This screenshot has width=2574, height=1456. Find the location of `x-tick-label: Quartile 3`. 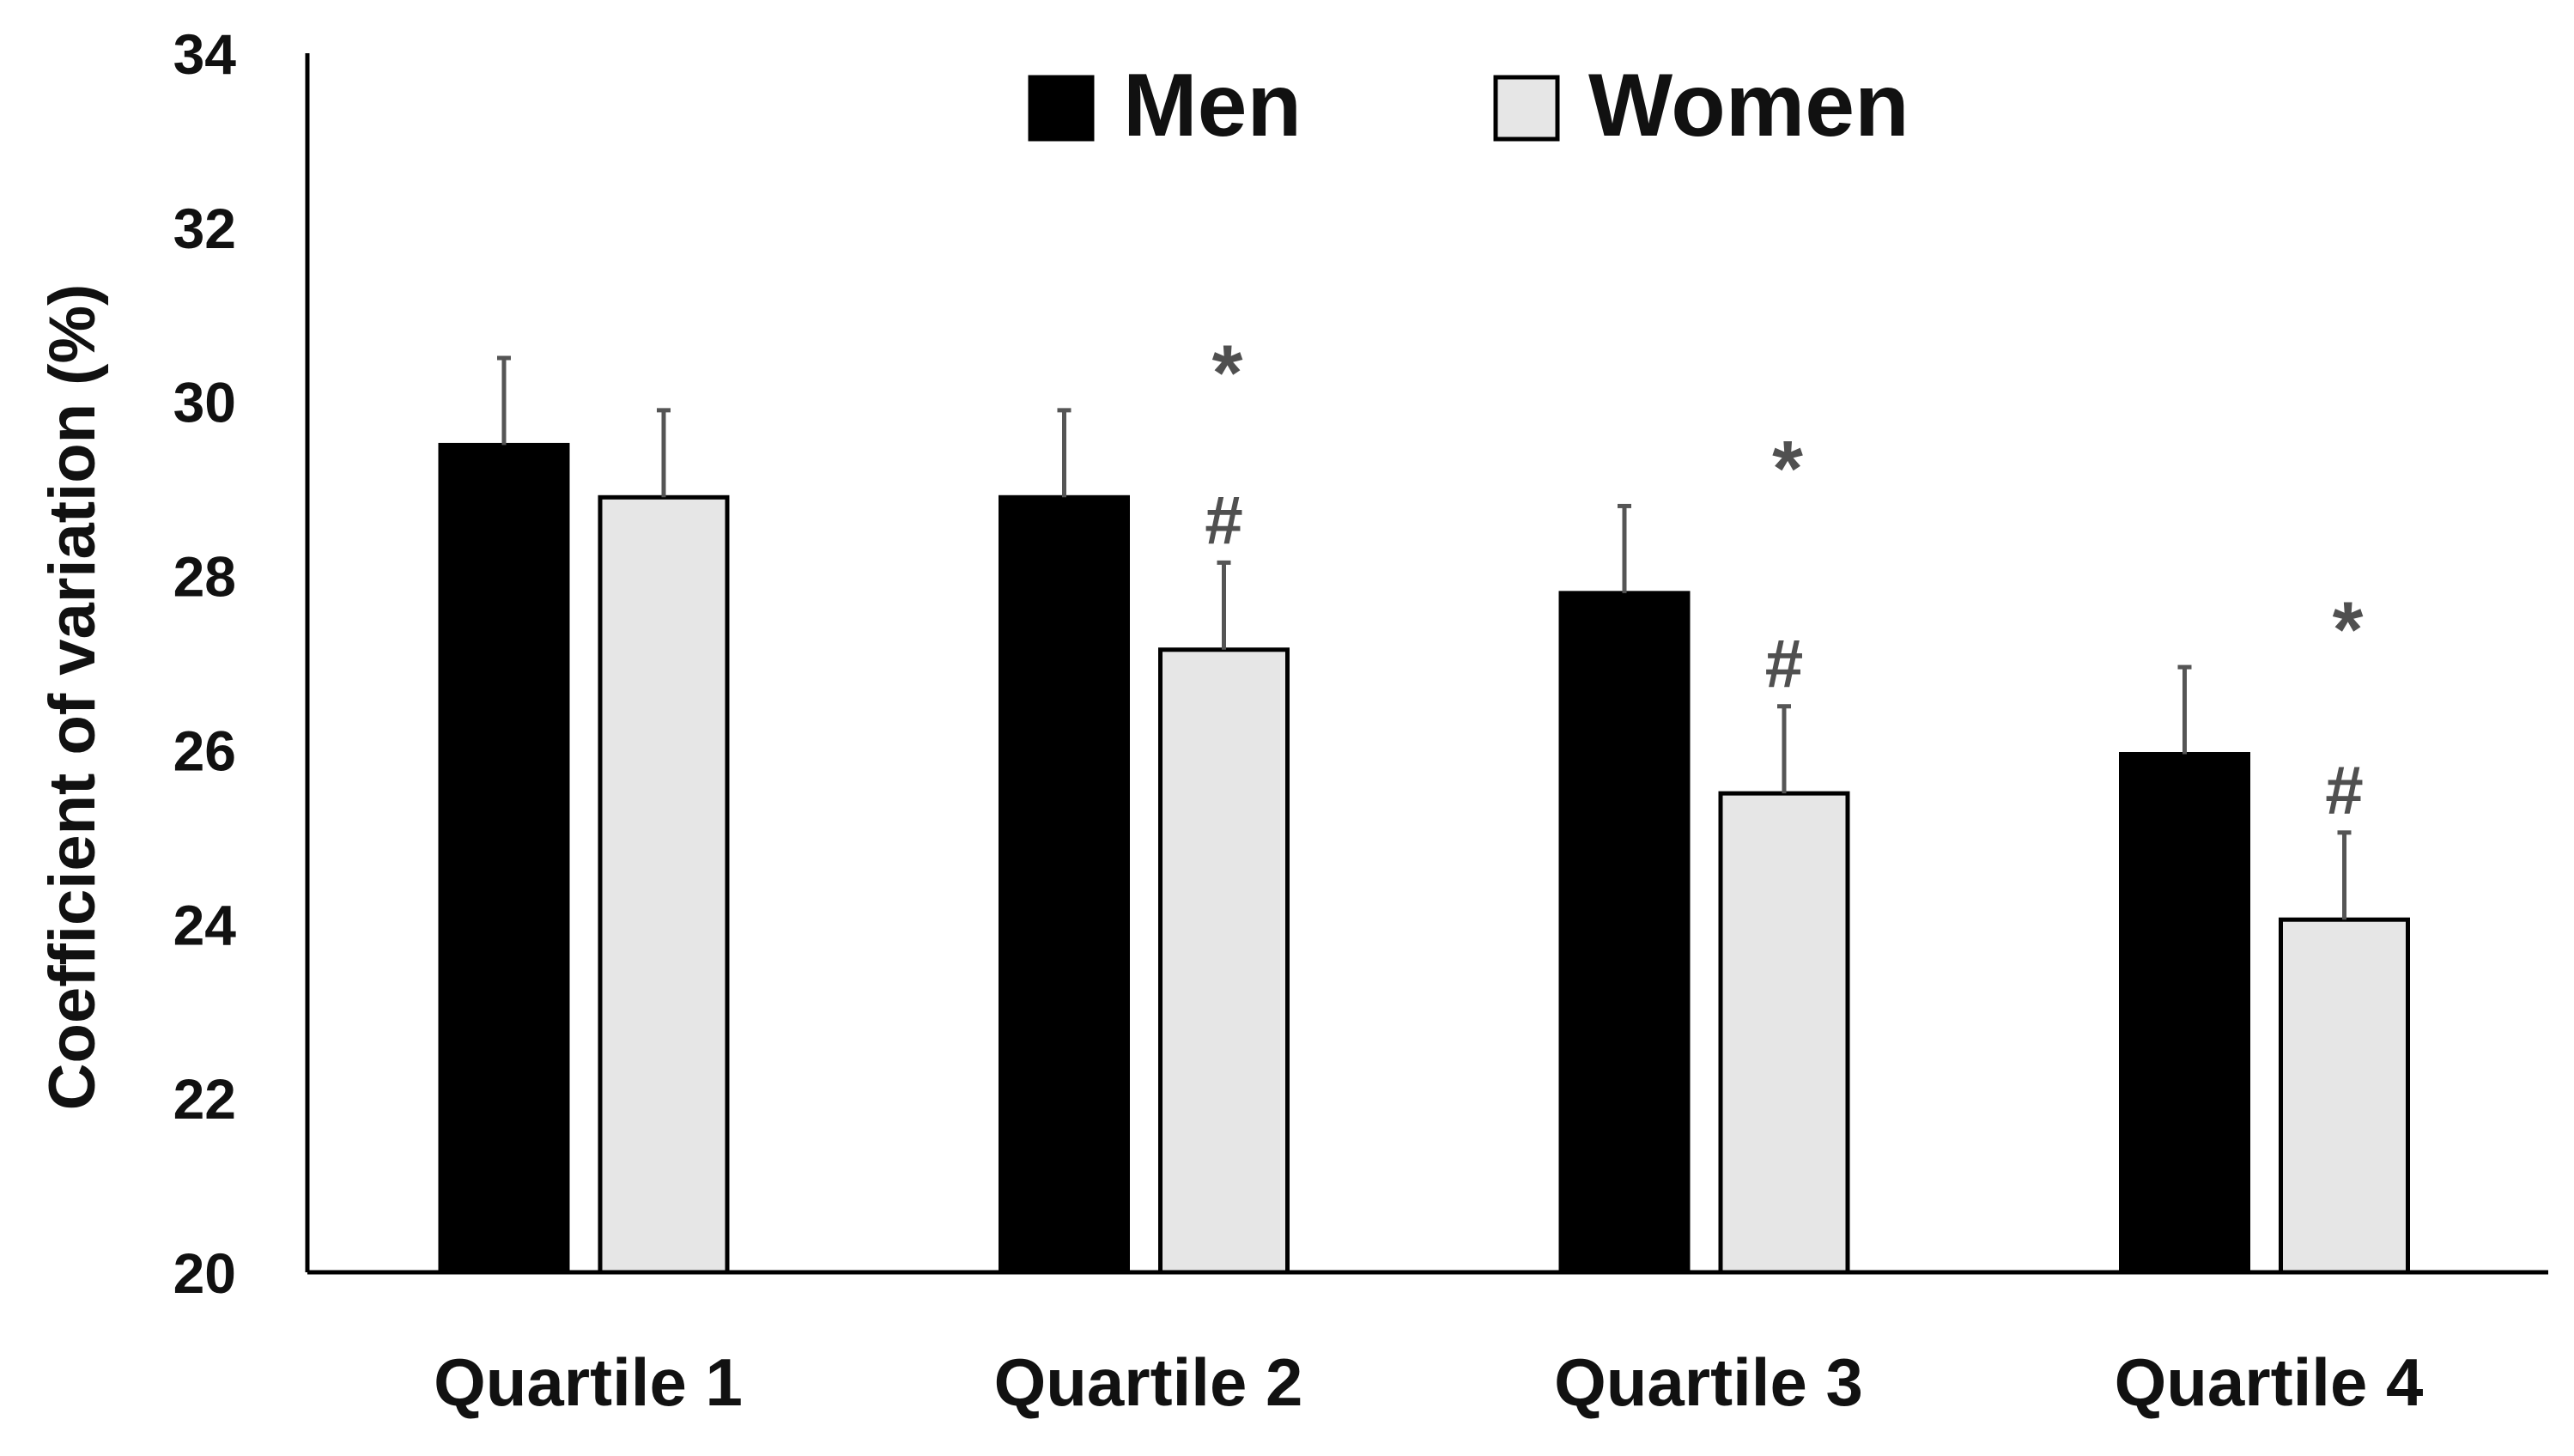

x-tick-label: Quartile 3 is located at coordinates (1708, 1382).